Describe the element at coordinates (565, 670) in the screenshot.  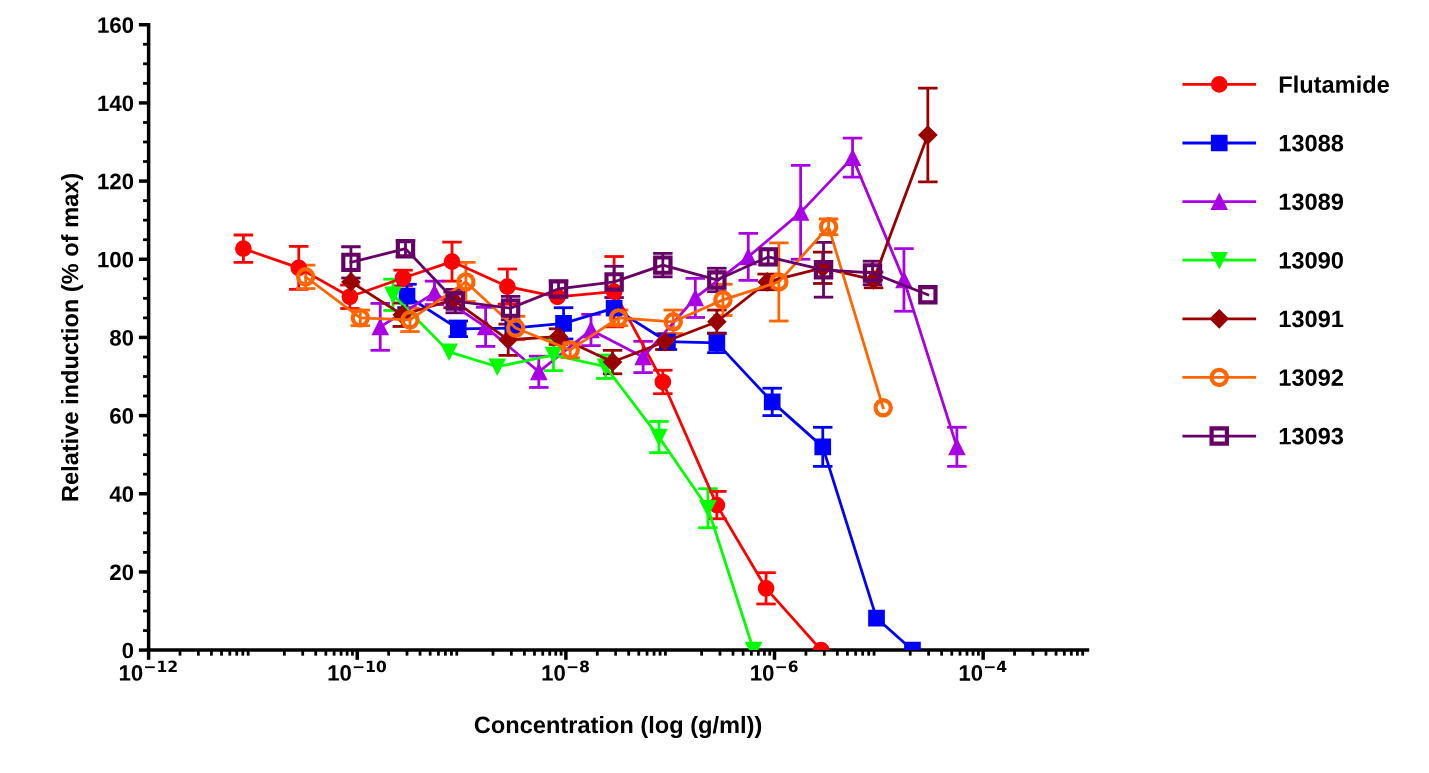
I see `x-tick-label: 10$^{−8}$` at that location.